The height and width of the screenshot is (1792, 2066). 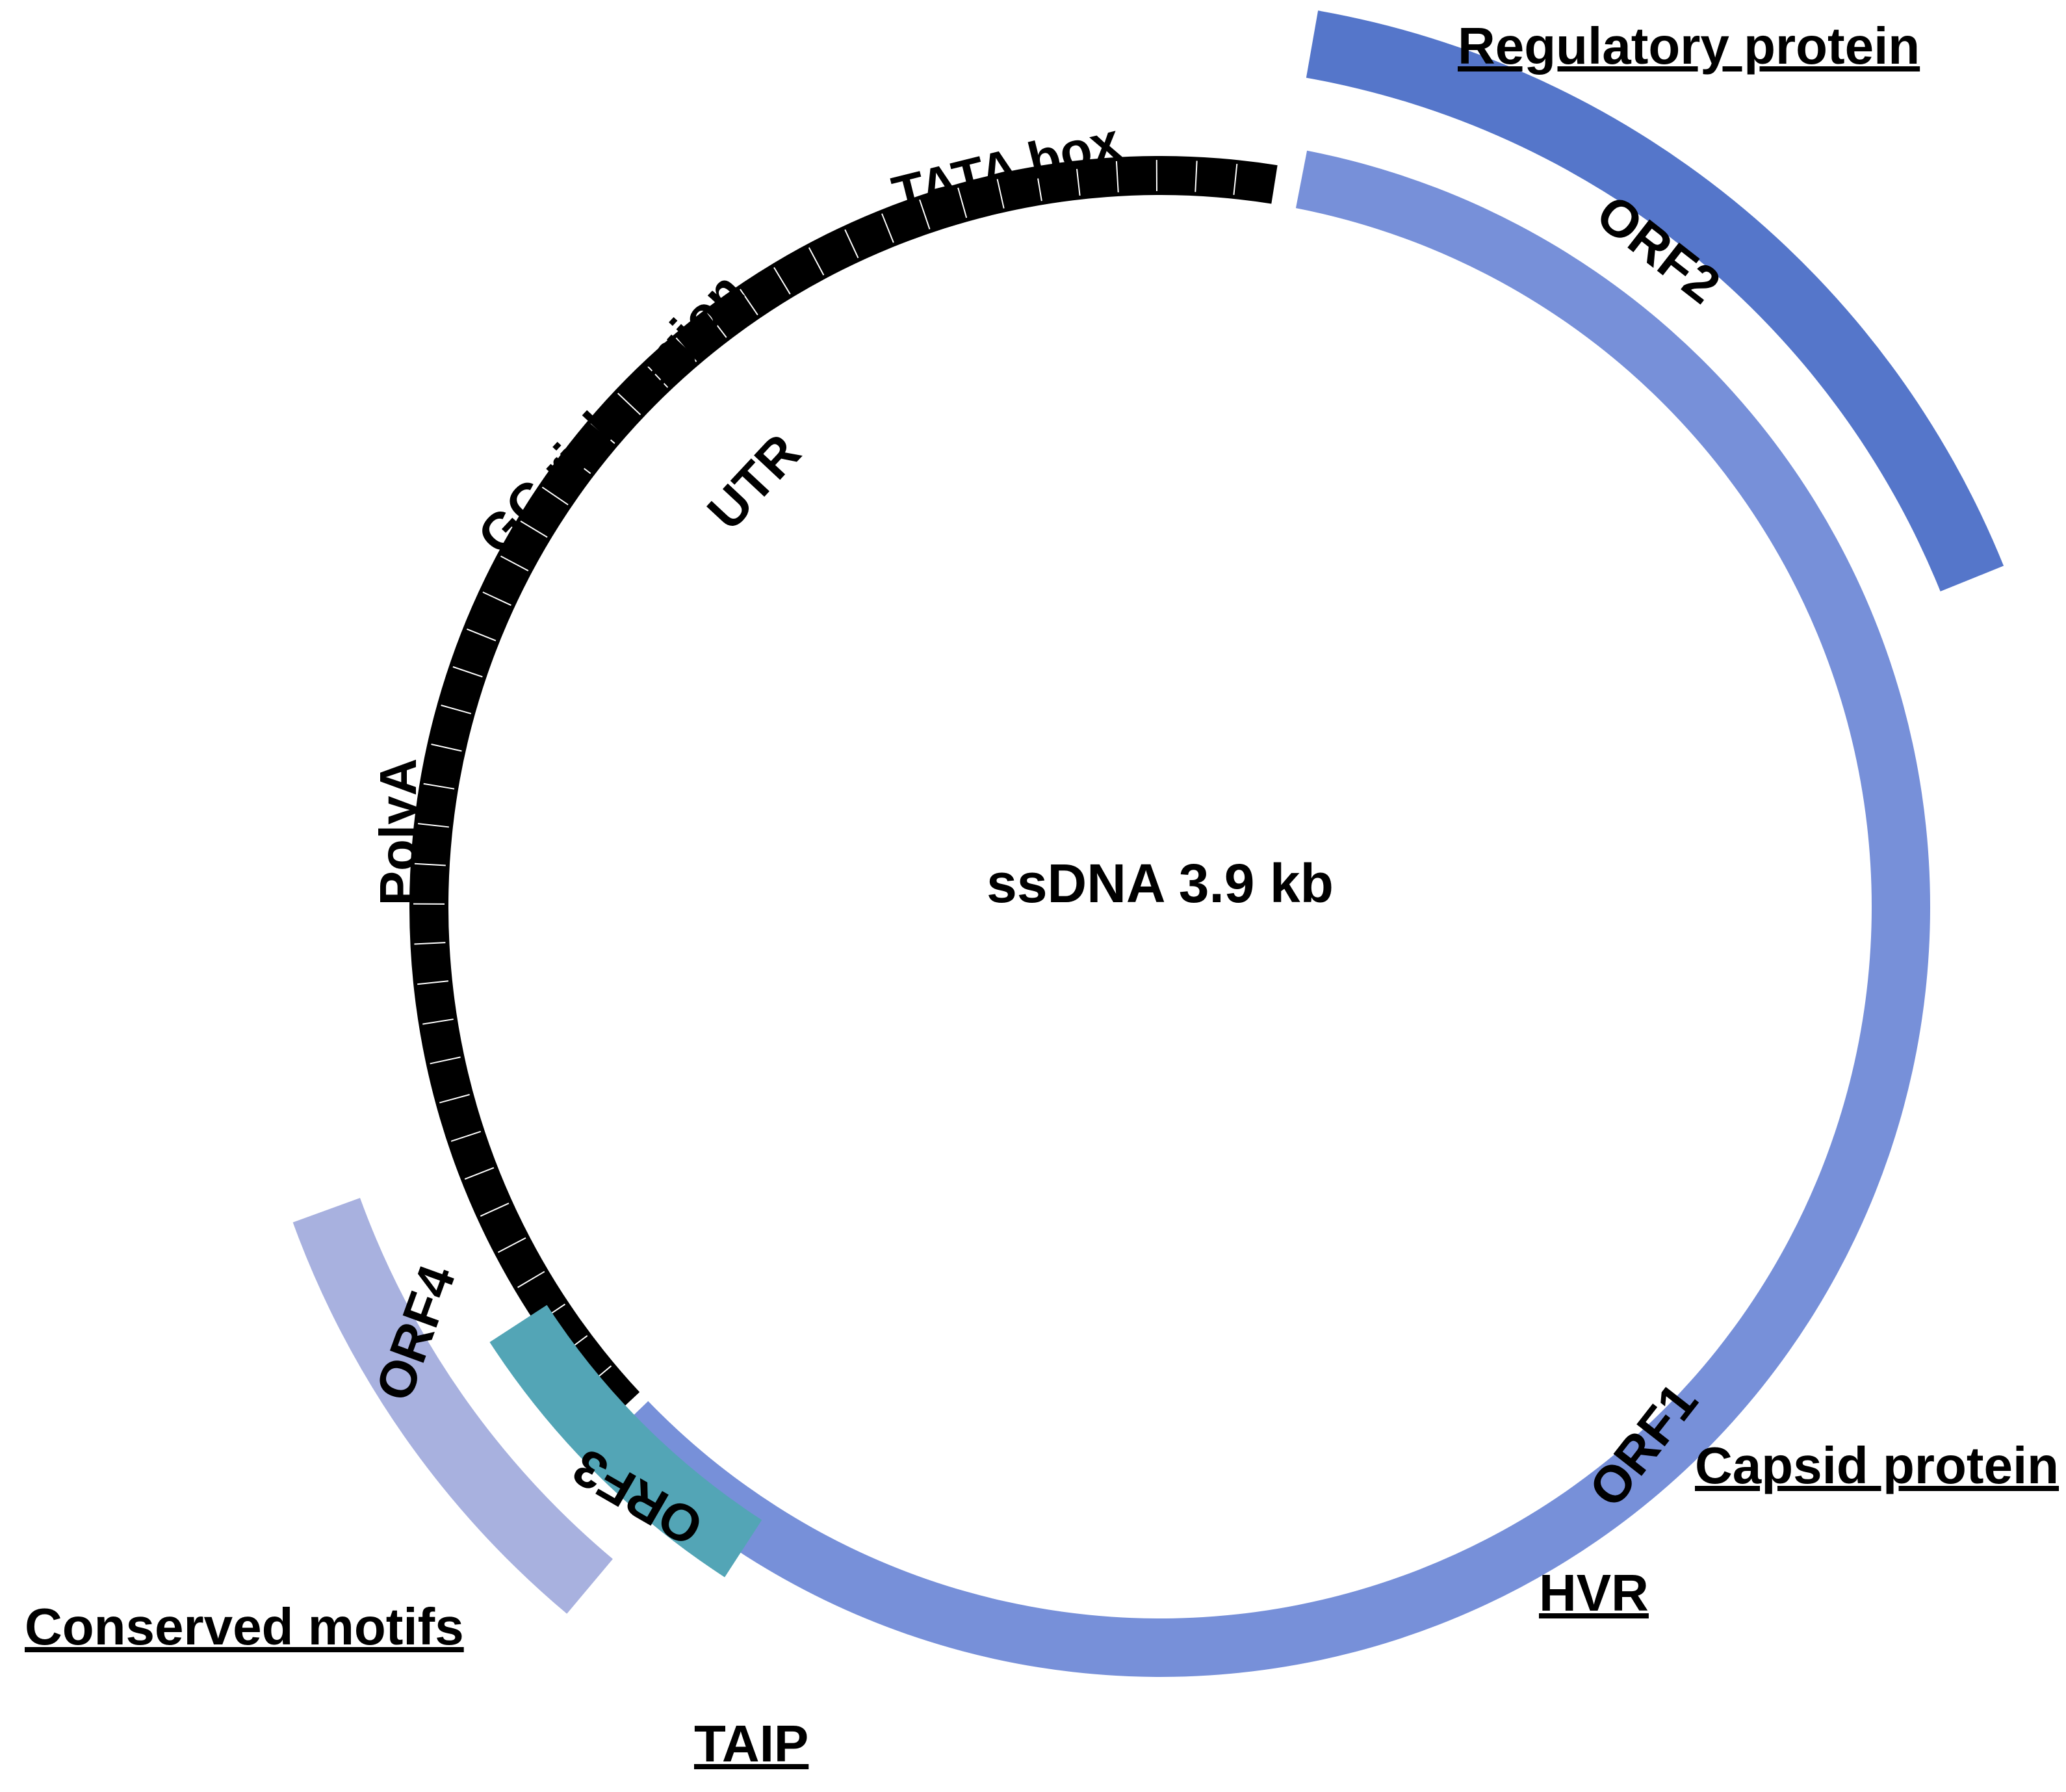 What do you see at coordinates (1594, 1593) in the screenshot?
I see `hvr-label: HVR` at bounding box center [1594, 1593].